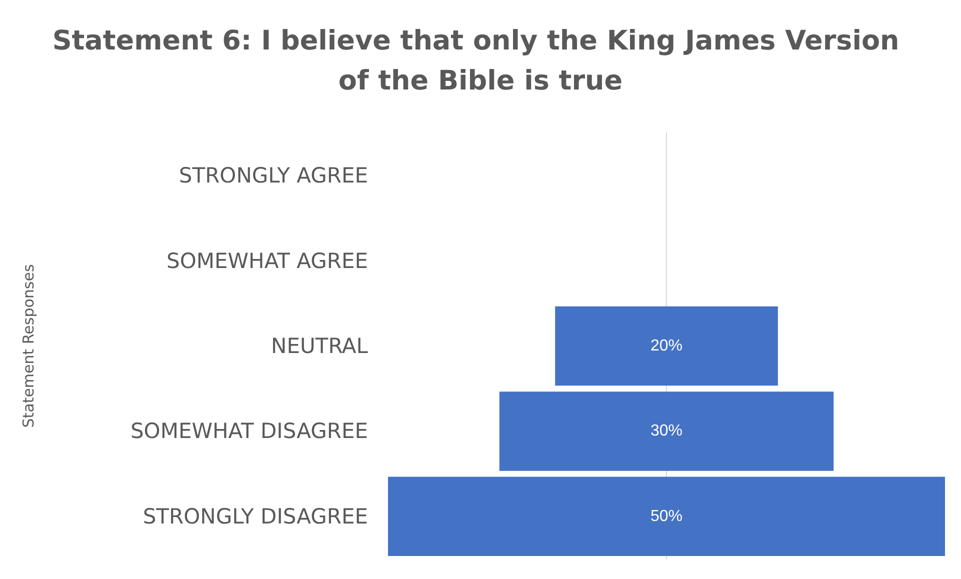  What do you see at coordinates (319, 346) in the screenshot?
I see `category-label: NEUTRAL` at bounding box center [319, 346].